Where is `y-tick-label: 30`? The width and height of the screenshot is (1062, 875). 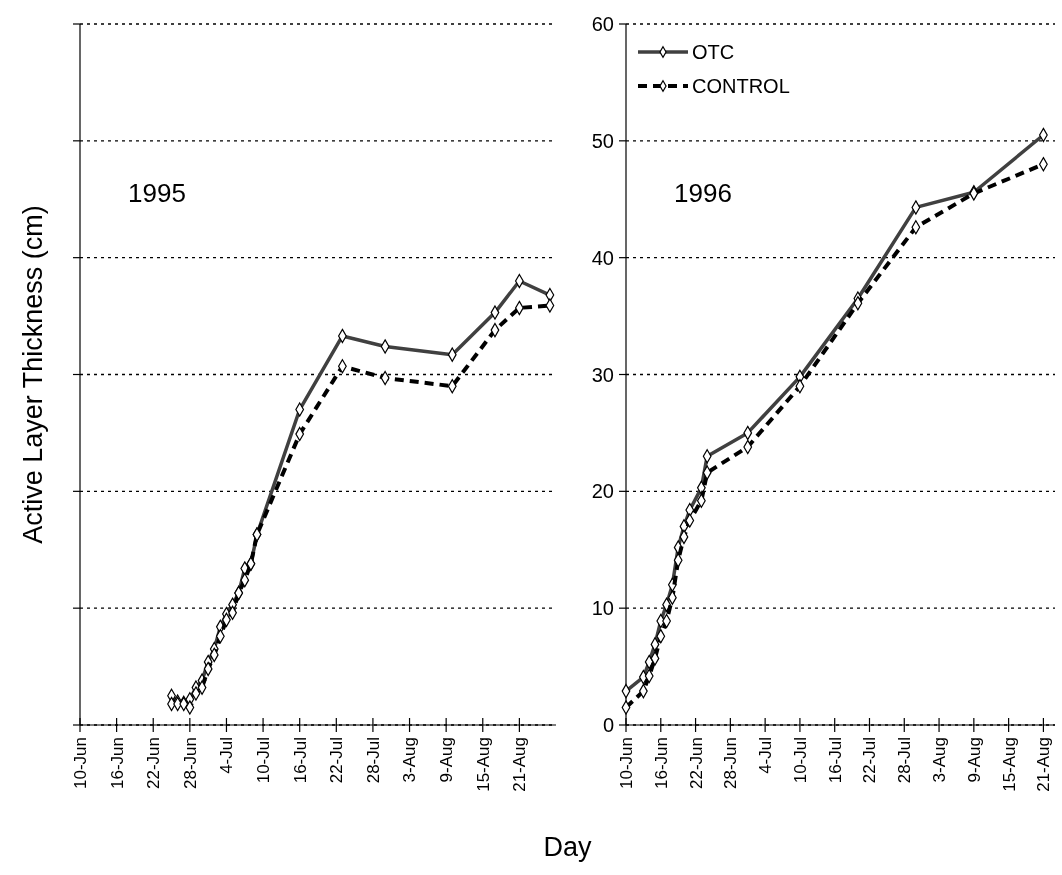
y-tick-label: 30 is located at coordinates (602, 374).